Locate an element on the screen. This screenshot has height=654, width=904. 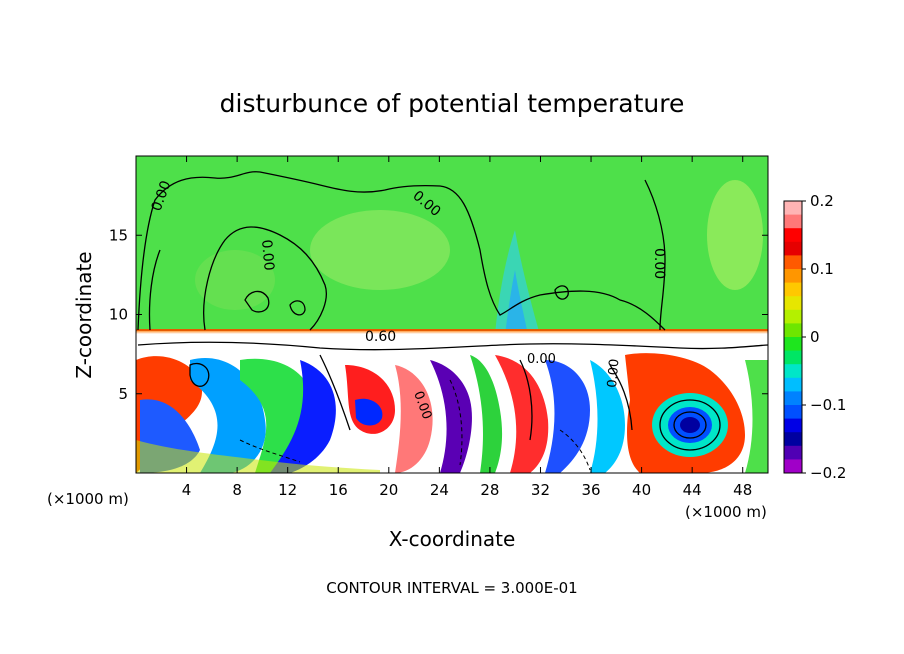
x-tick-label: 36 is located at coordinates (590, 490).